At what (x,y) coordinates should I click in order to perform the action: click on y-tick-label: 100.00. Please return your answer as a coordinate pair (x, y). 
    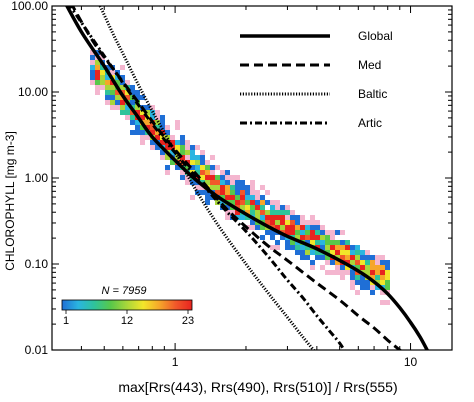
    Looking at the image, I should click on (29, 6).